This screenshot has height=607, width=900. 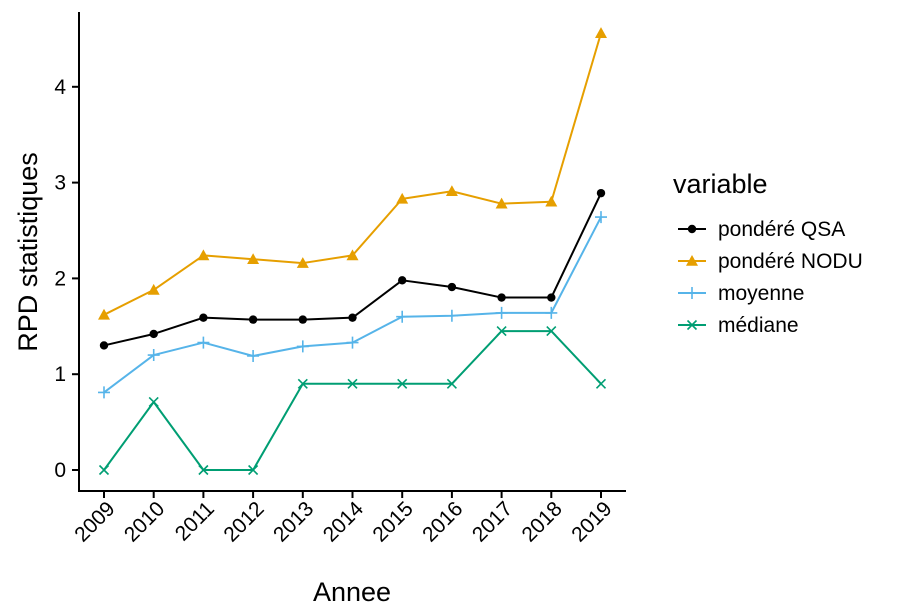 I want to click on legend-item: pondéré QSA, so click(x=761, y=229).